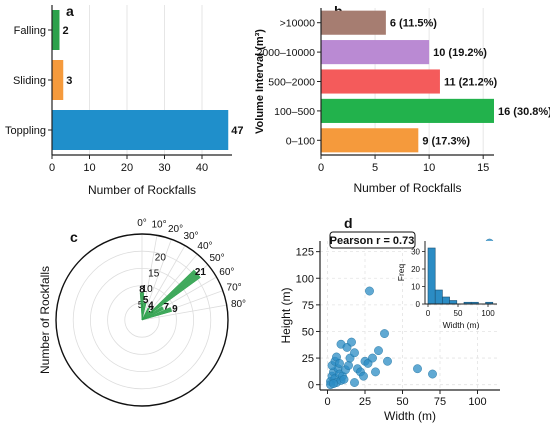 This screenshot has width=550, height=428. What do you see at coordinates (348, 223) in the screenshot?
I see `panel-label-d: d` at bounding box center [348, 223].